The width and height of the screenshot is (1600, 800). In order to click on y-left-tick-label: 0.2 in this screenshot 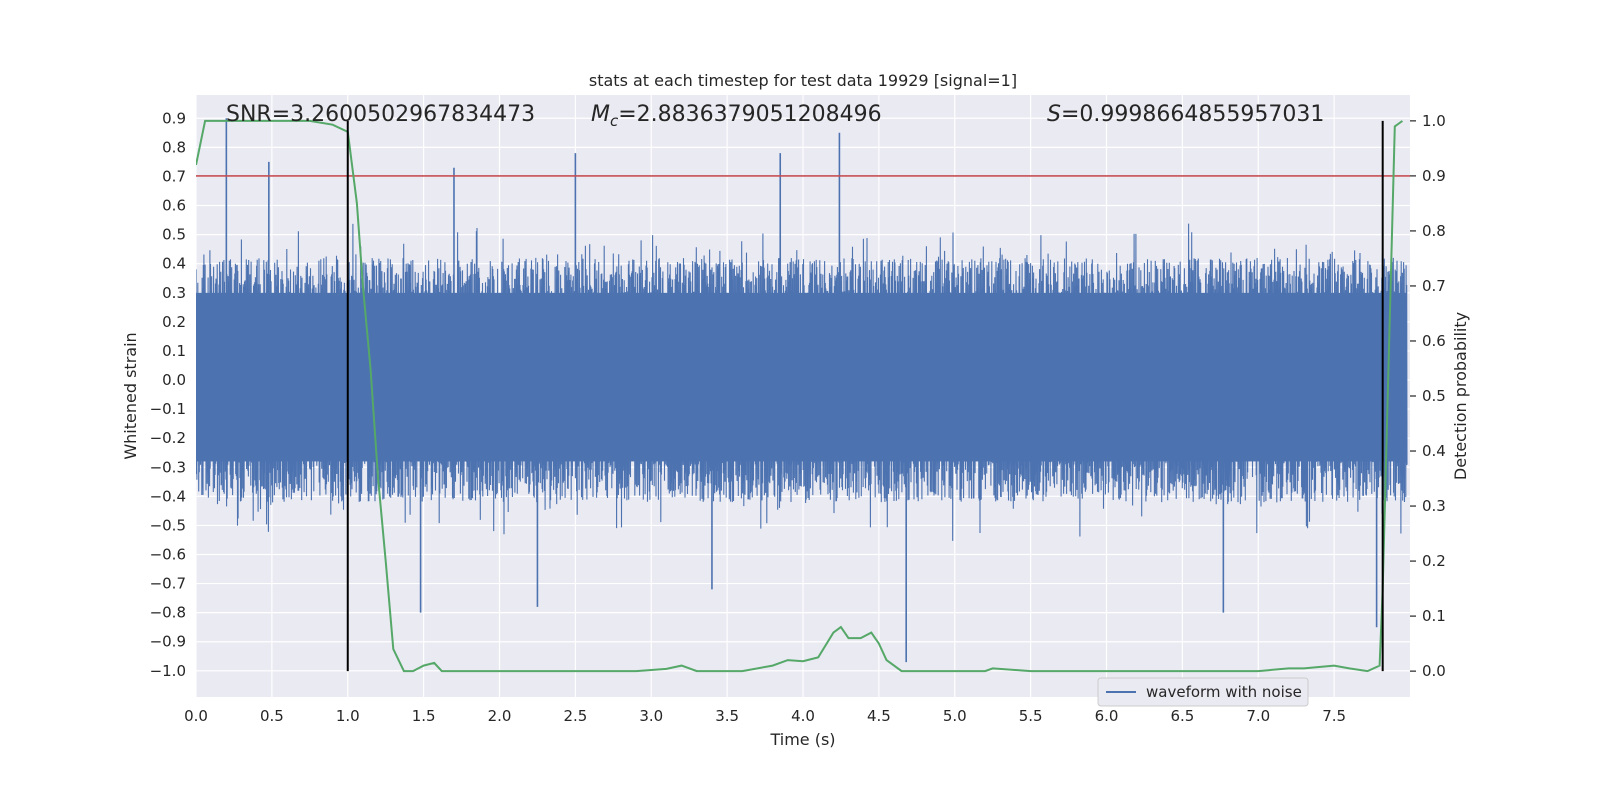, I will do `click(174, 322)`.